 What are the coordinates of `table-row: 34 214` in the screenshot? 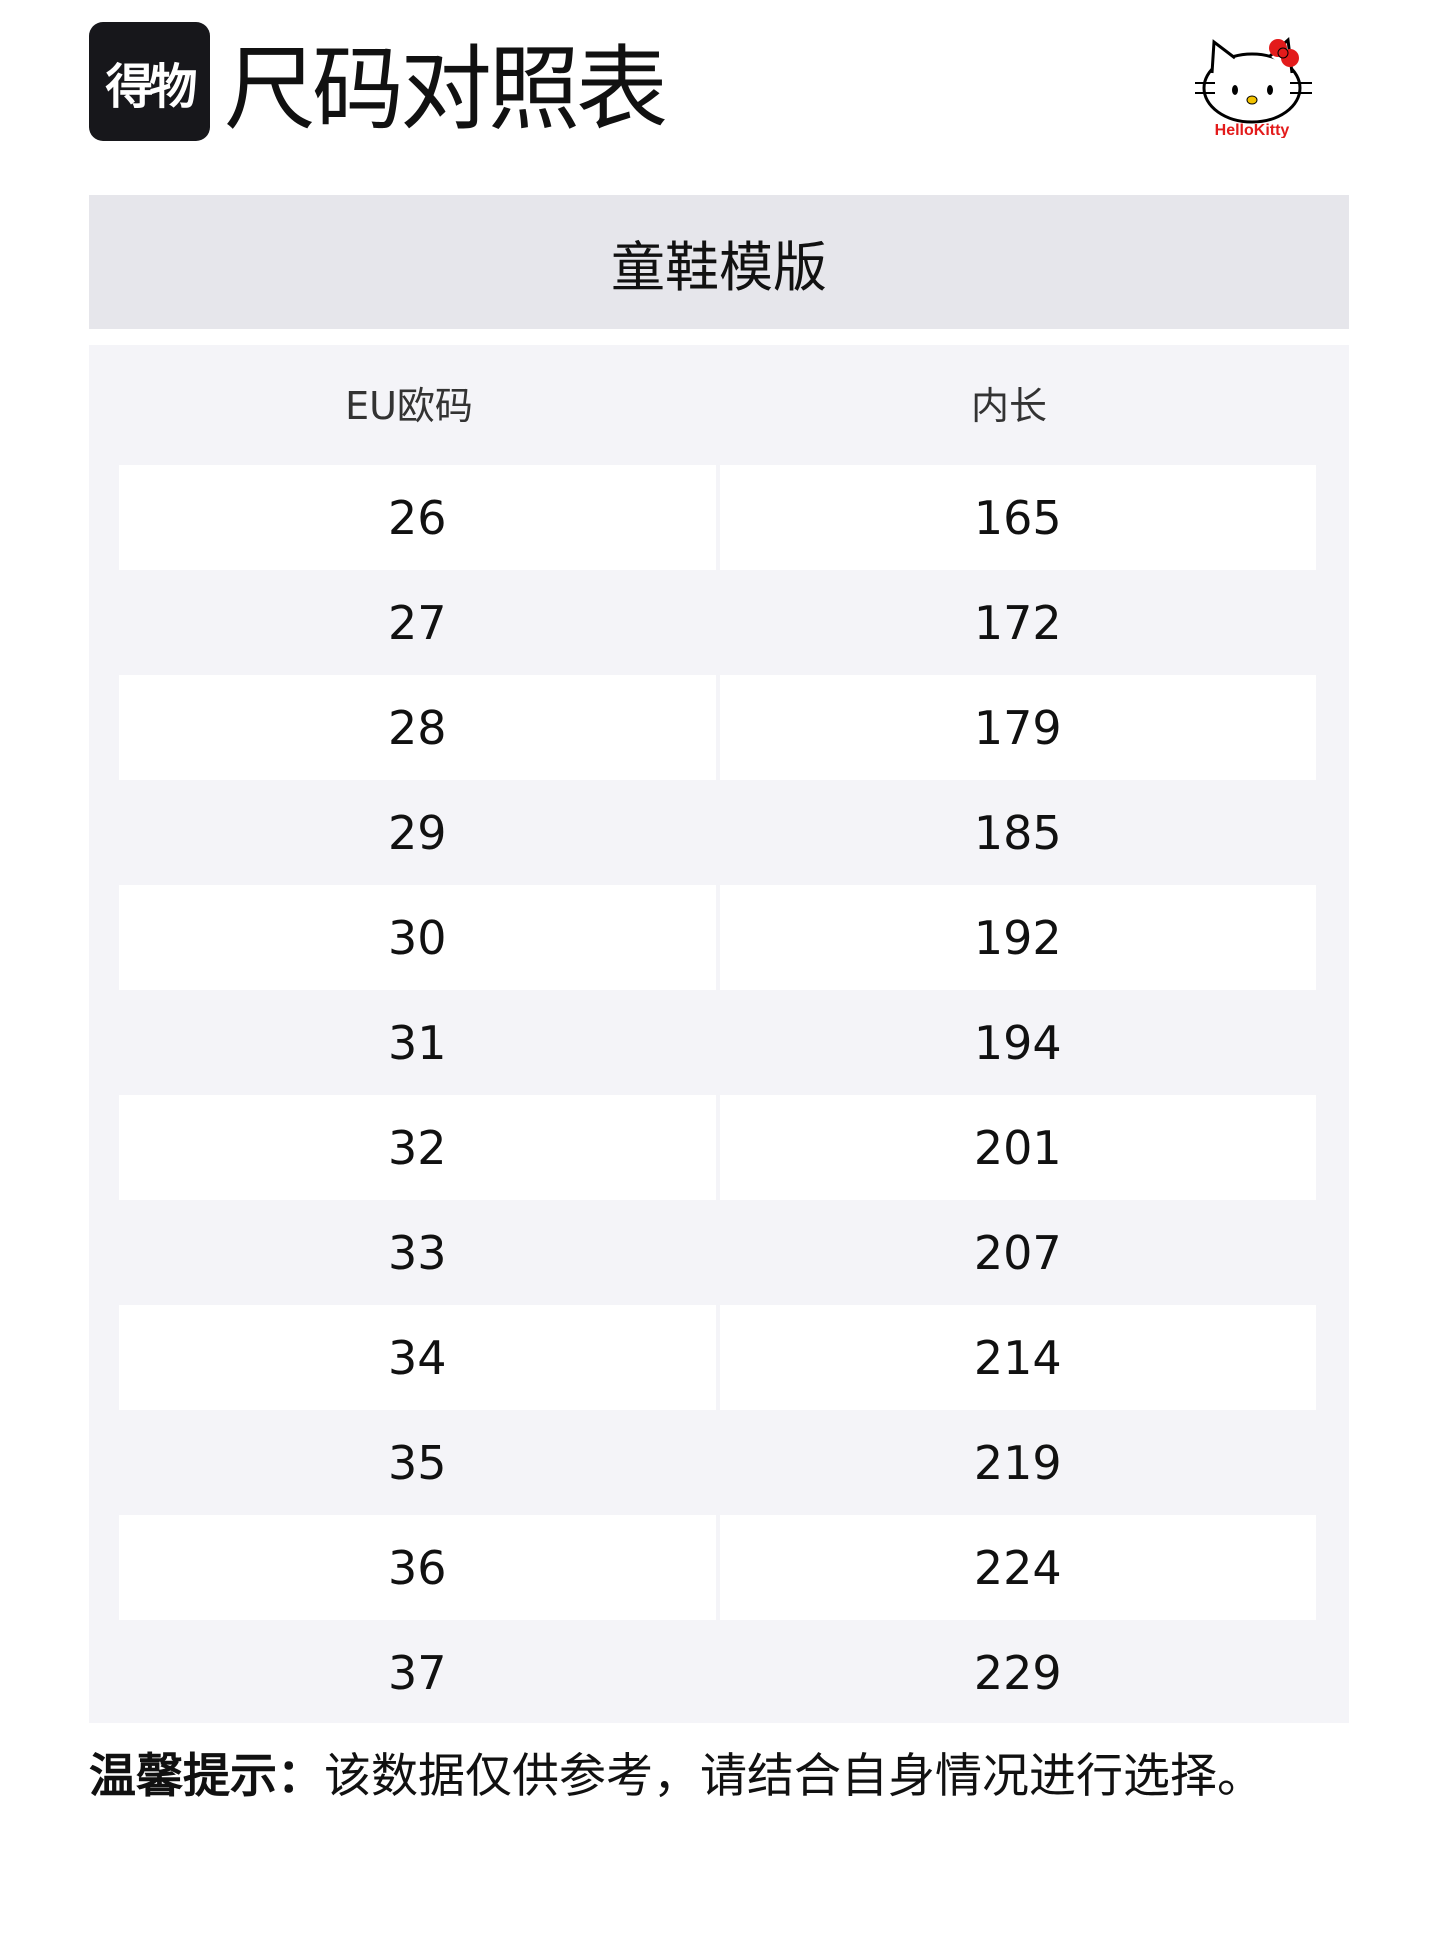 It's located at (717, 1357).